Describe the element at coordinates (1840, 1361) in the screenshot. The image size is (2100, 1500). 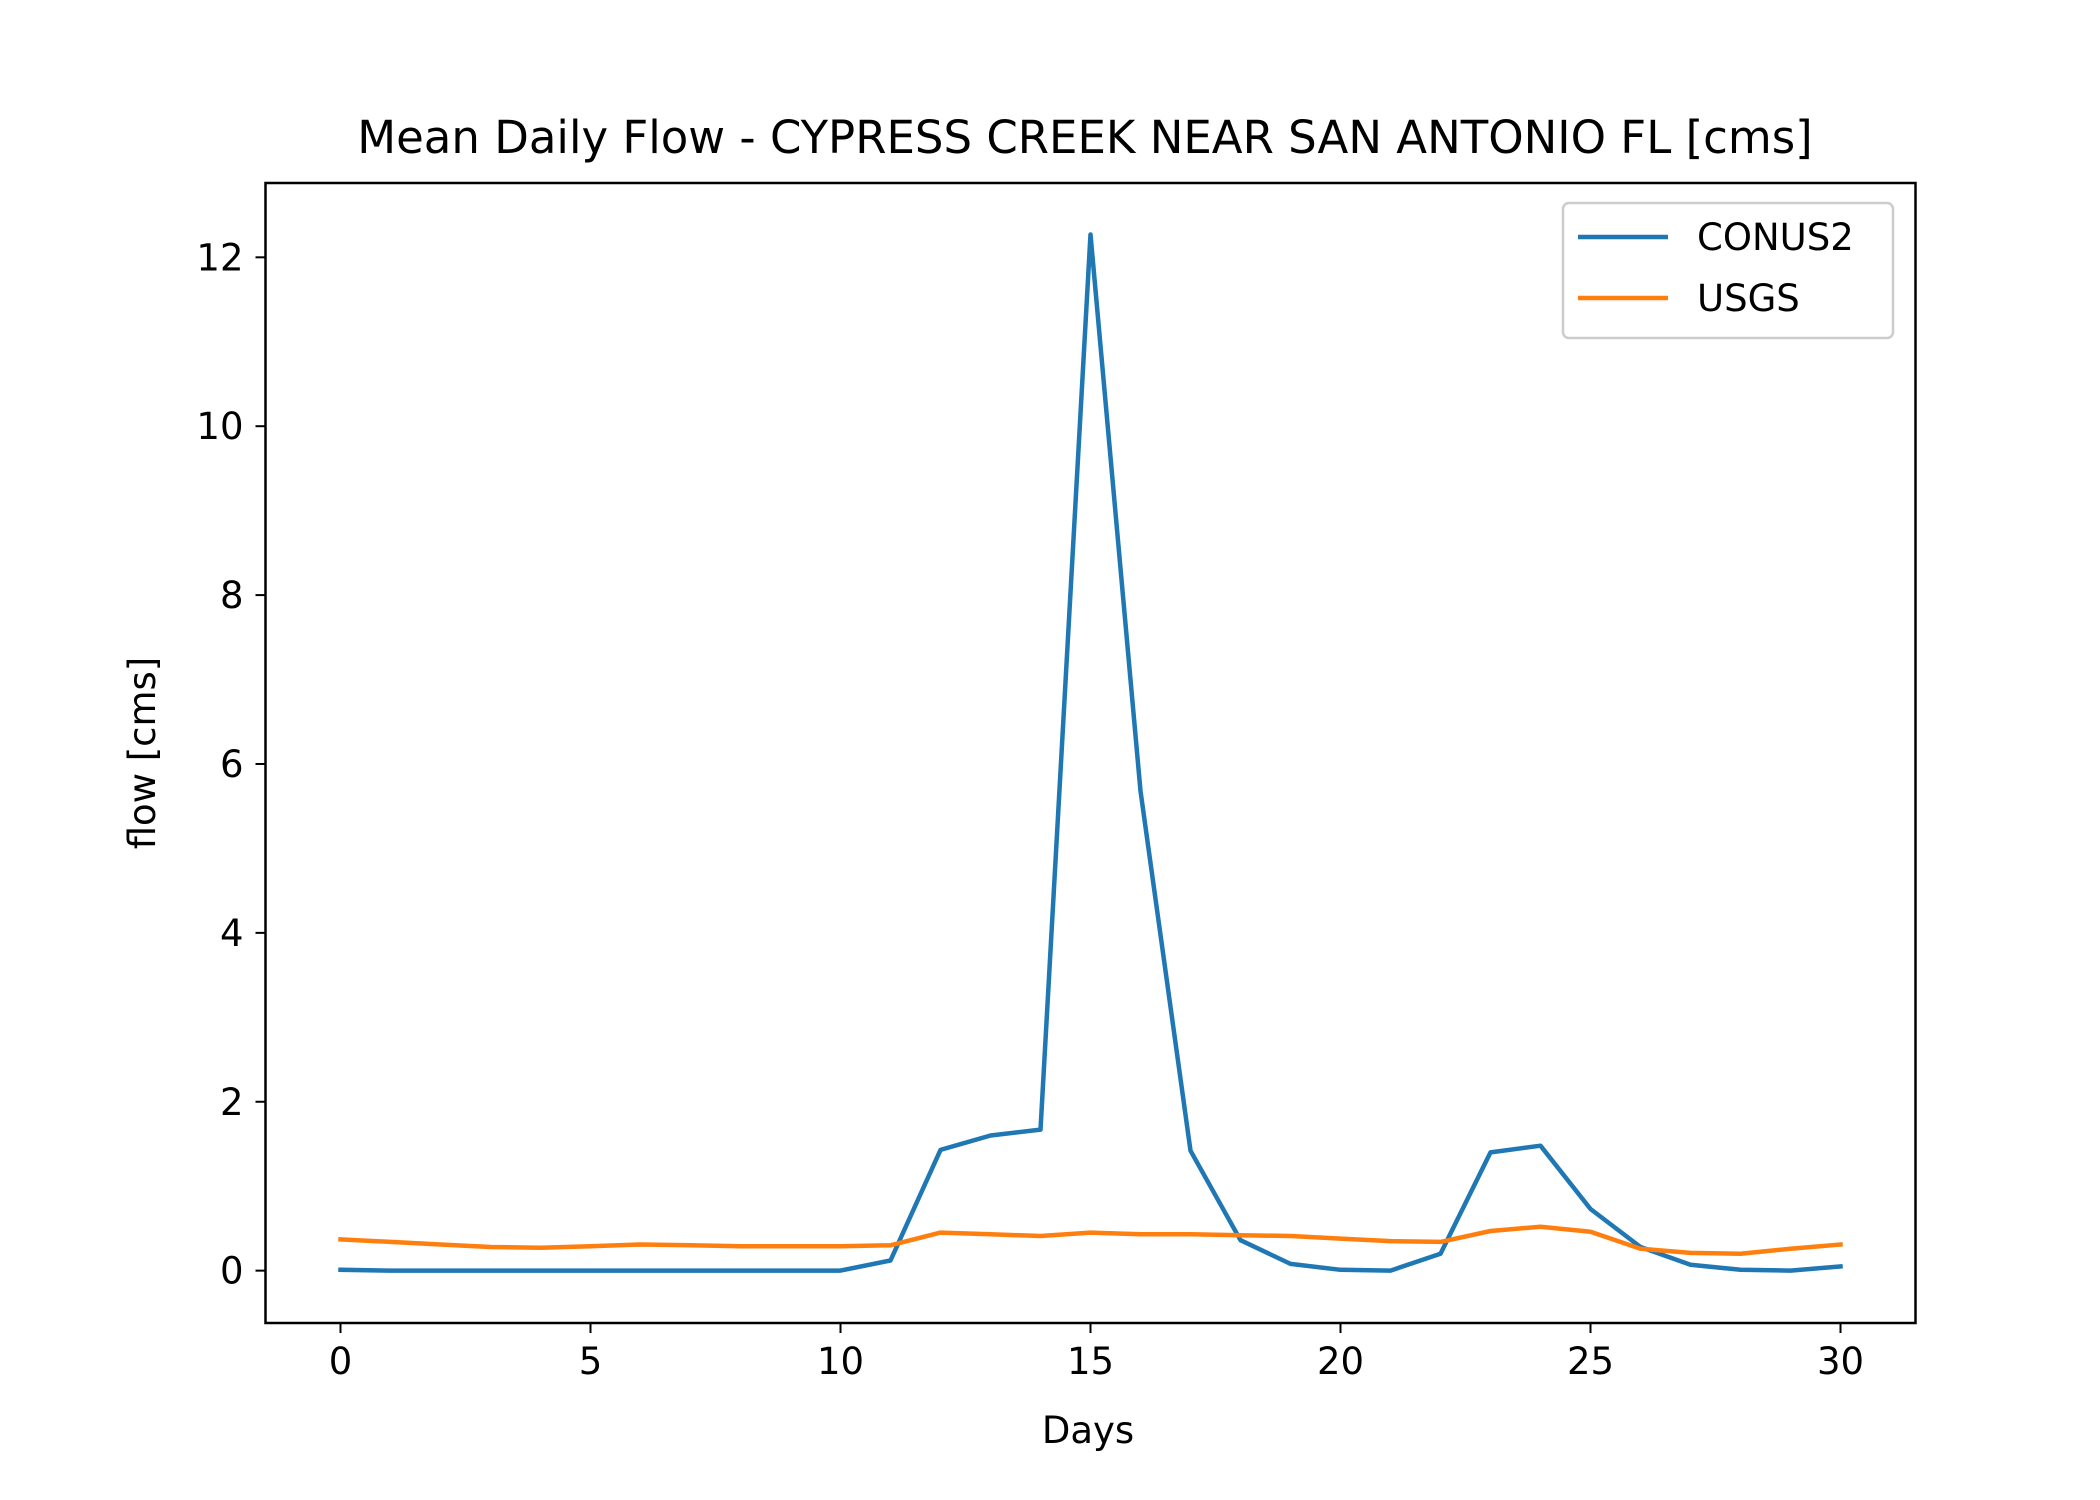
I see `x-tick-label: 30` at that location.